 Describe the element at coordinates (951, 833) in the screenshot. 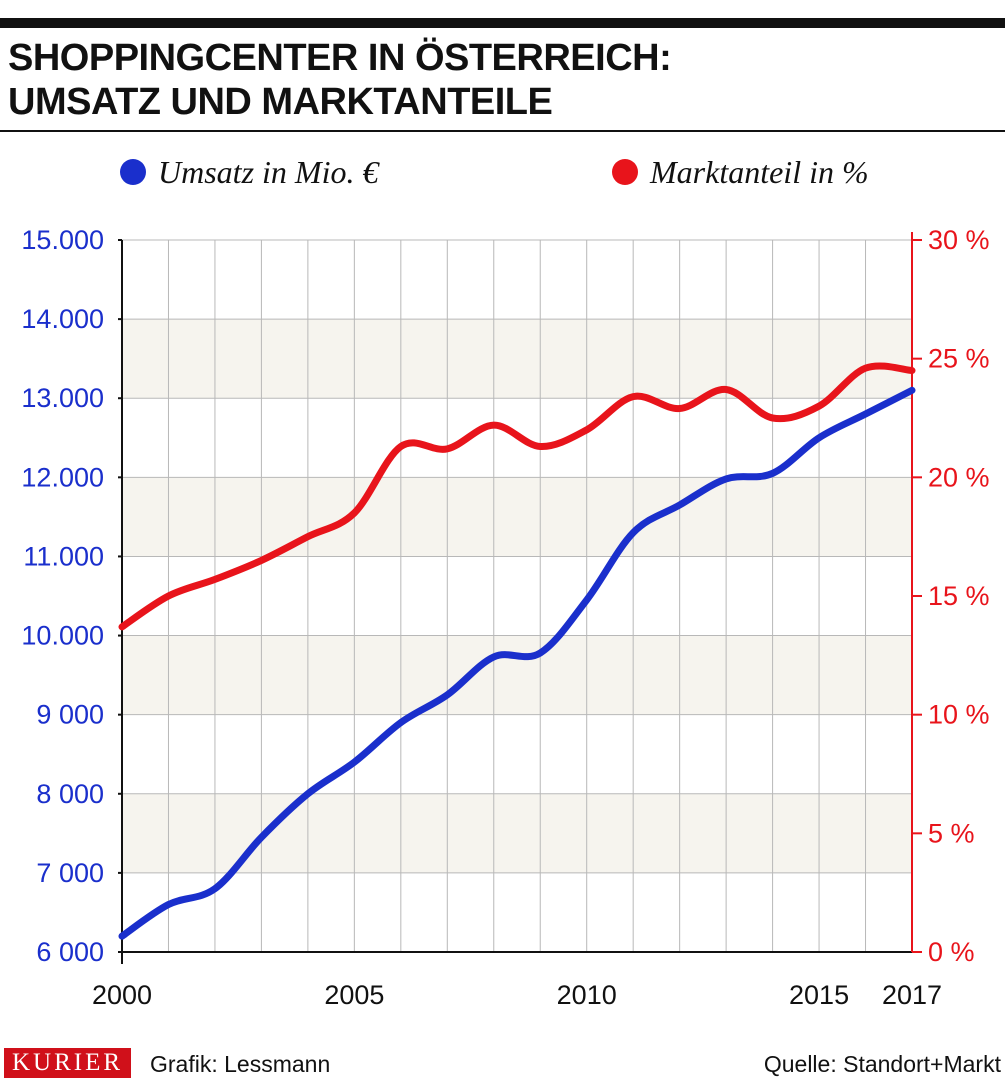

I see `y-right-tick-label: 5 %` at that location.